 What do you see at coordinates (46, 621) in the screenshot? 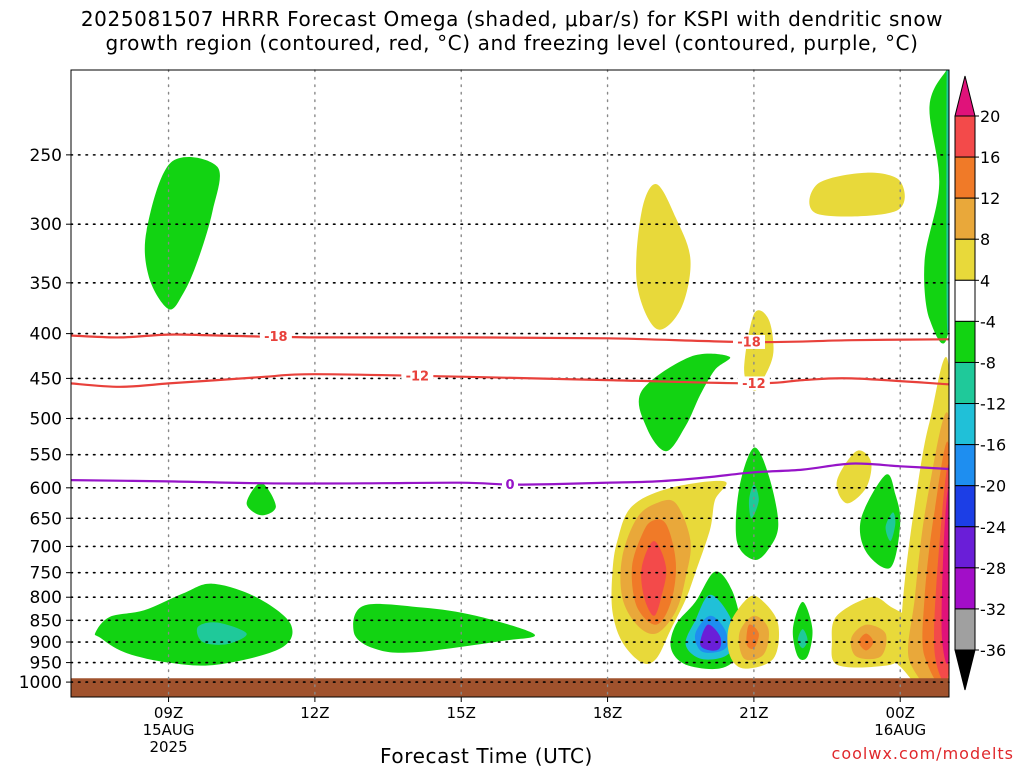
I see `y-tick-label: 850` at bounding box center [46, 621].